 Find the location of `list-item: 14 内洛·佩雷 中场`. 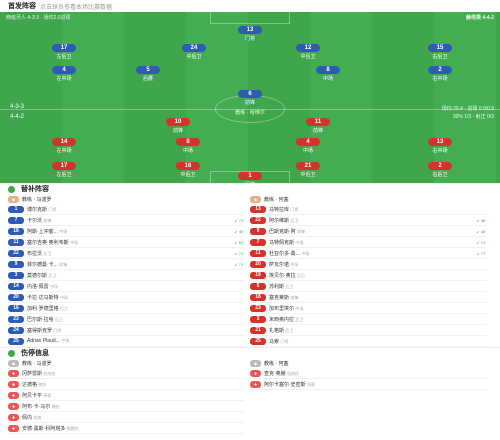

list-item: 14 内洛·佩雷 中场 is located at coordinates (126, 286).